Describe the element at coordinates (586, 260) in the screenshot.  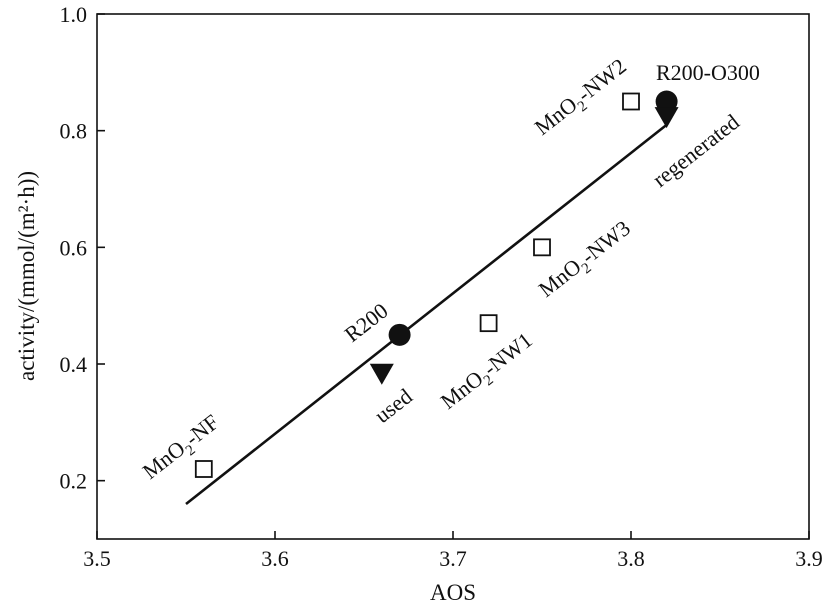
I see `label-mno2-nw3: MnO2-NW3` at that location.